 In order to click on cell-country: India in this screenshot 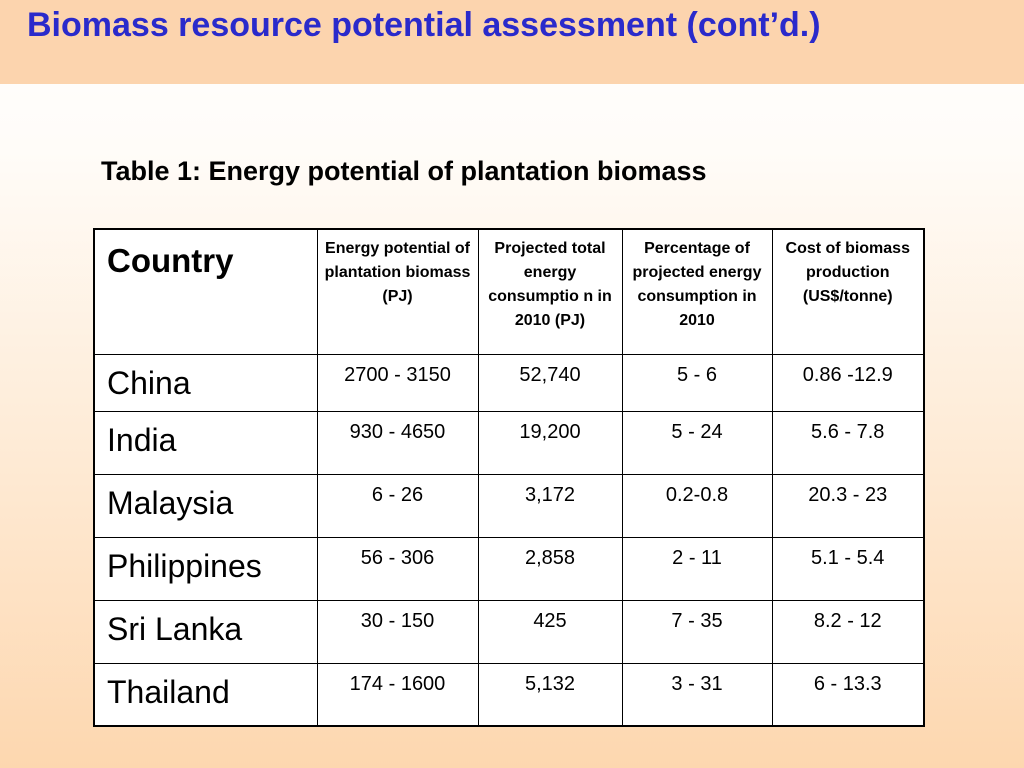, I will do `click(205, 442)`.